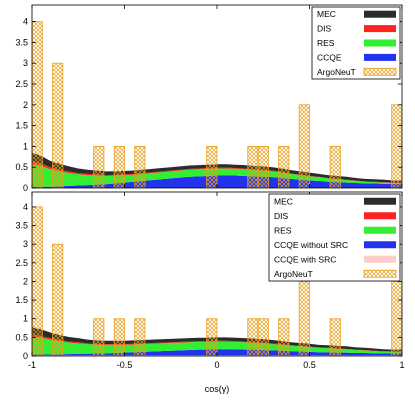  I want to click on legend-swatch-ccqe-with-src, so click(380, 259).